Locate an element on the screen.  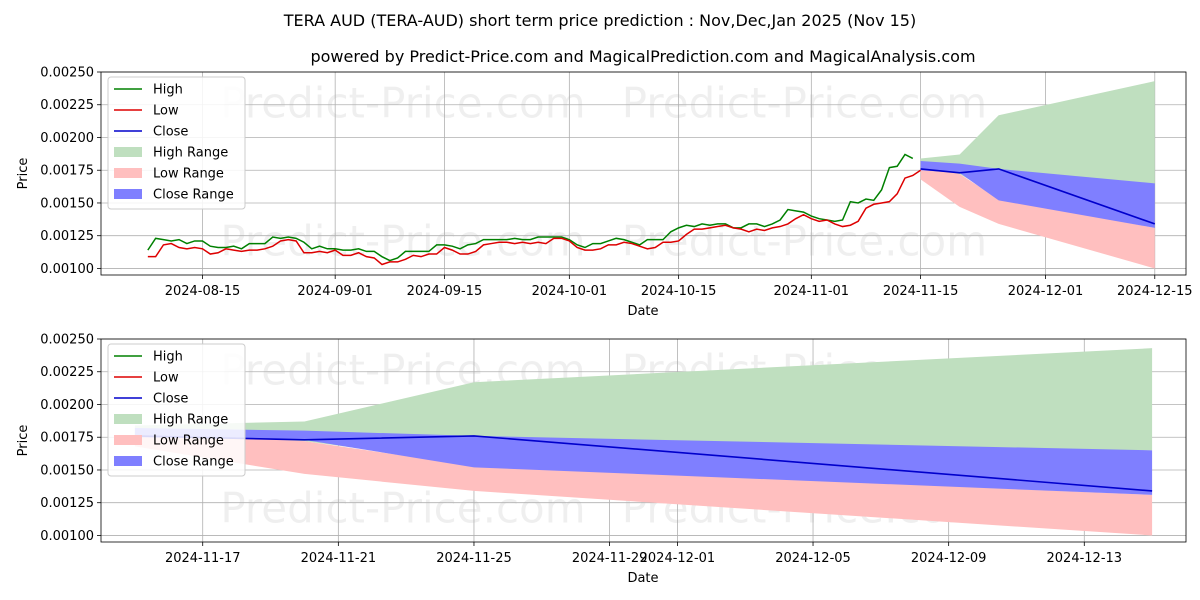
x-tick-label: 2024-10-01 is located at coordinates (570, 291).